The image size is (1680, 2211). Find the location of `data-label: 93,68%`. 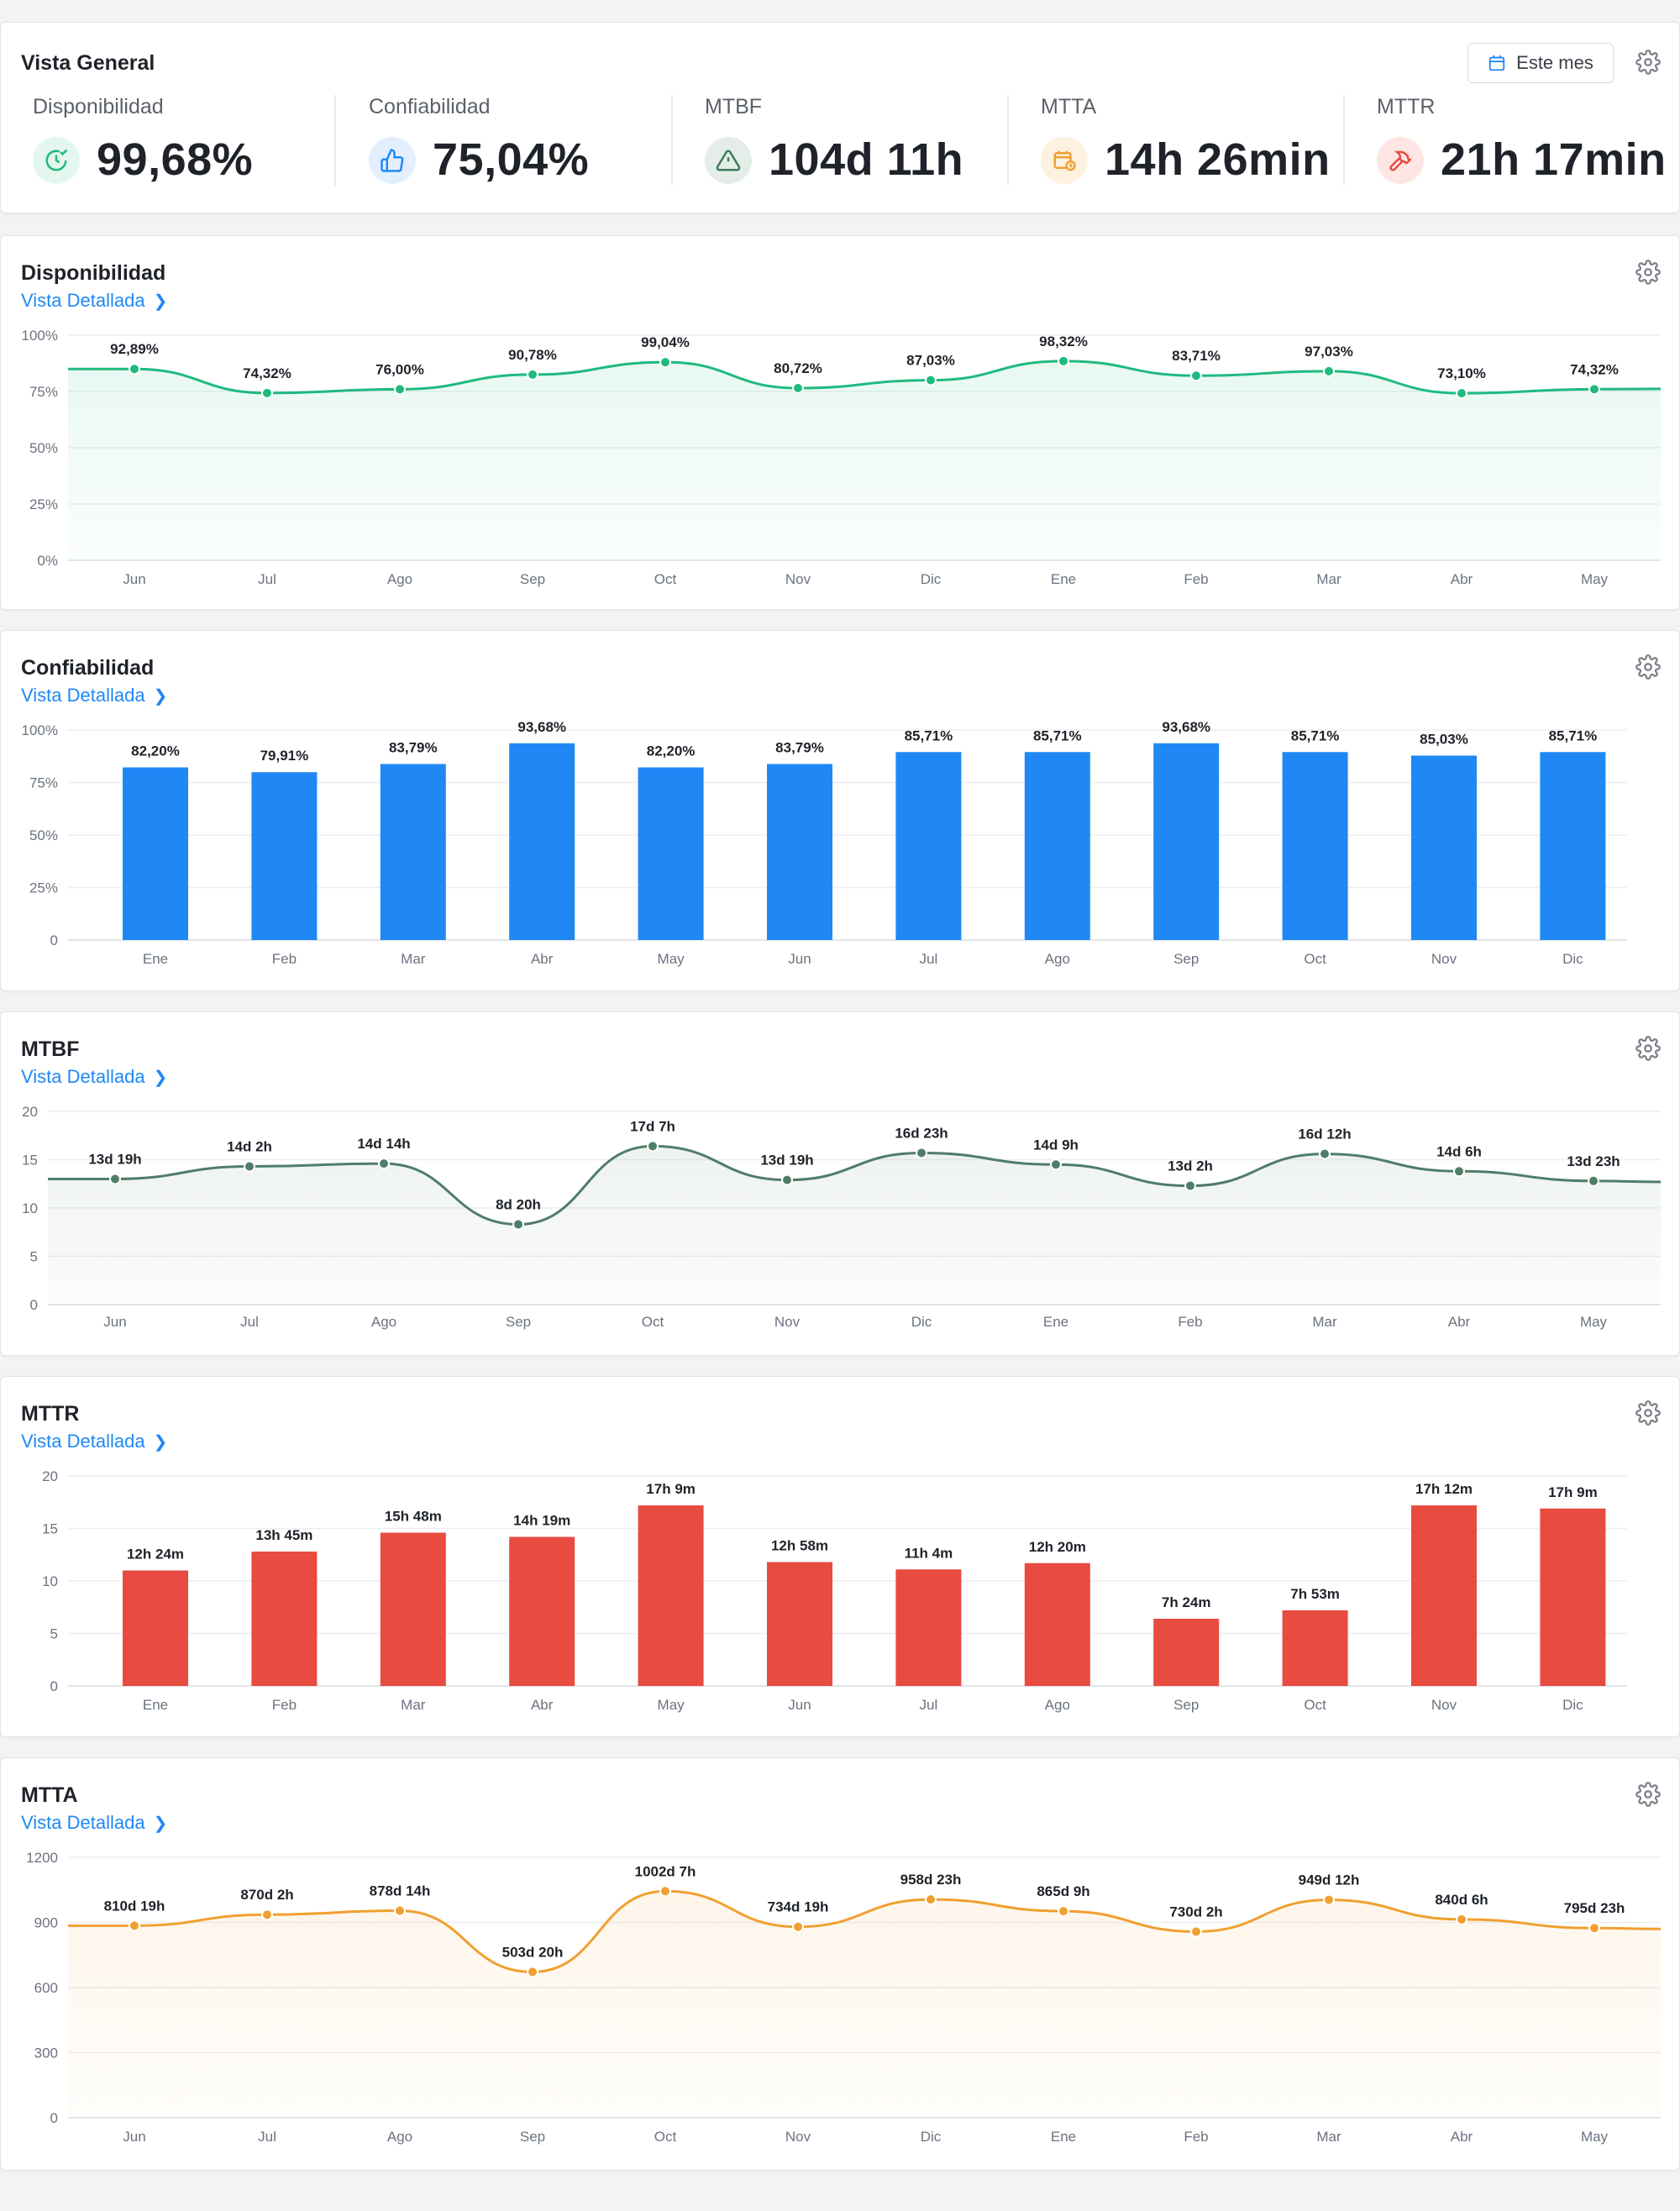

data-label: 93,68% is located at coordinates (541, 727).